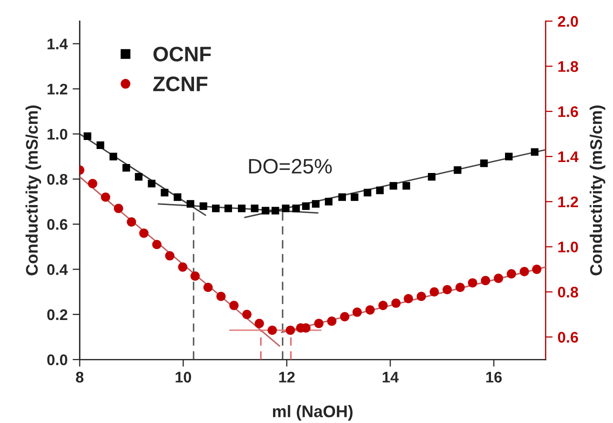  I want to click on y-tick-label: 1.4, so click(58, 44).